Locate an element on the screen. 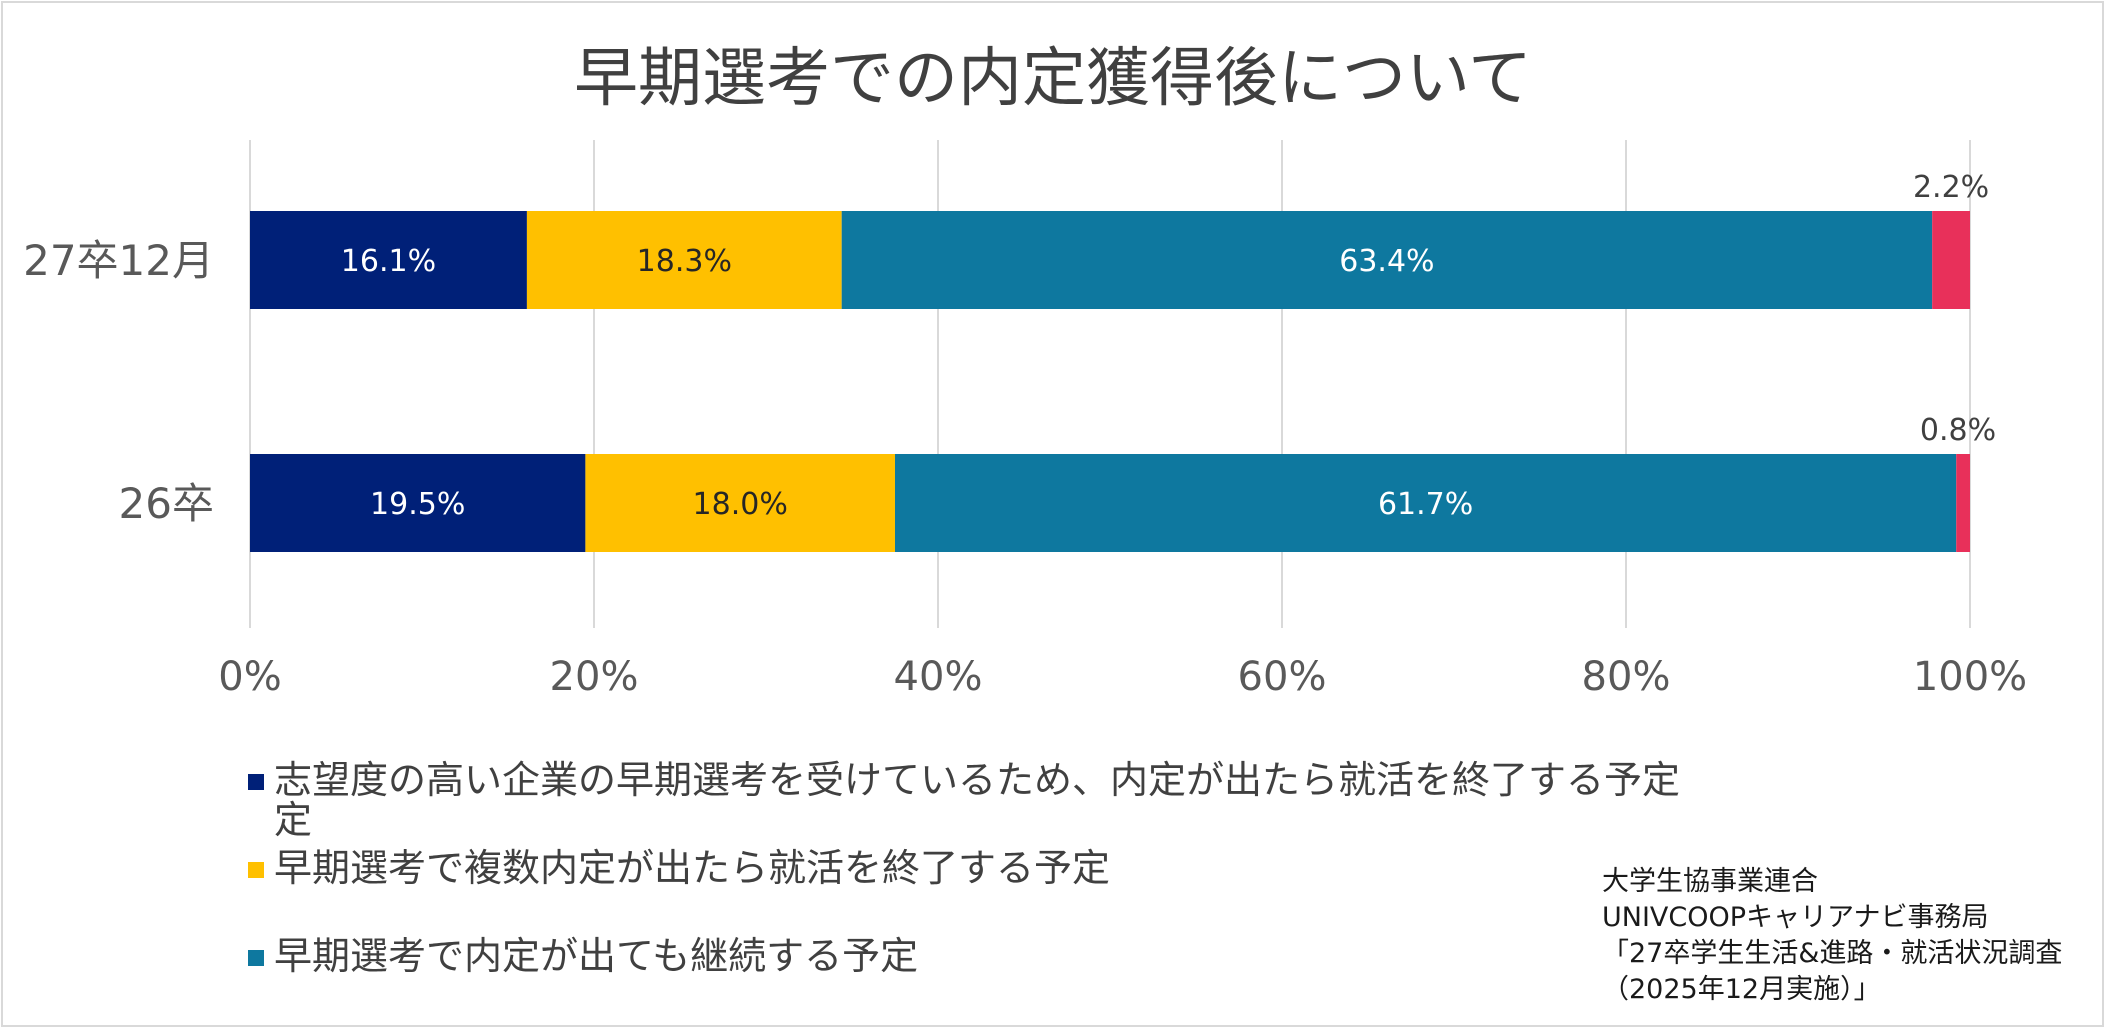 The width and height of the screenshot is (2107, 1030). x-tick-label: 40% is located at coordinates (938, 677).